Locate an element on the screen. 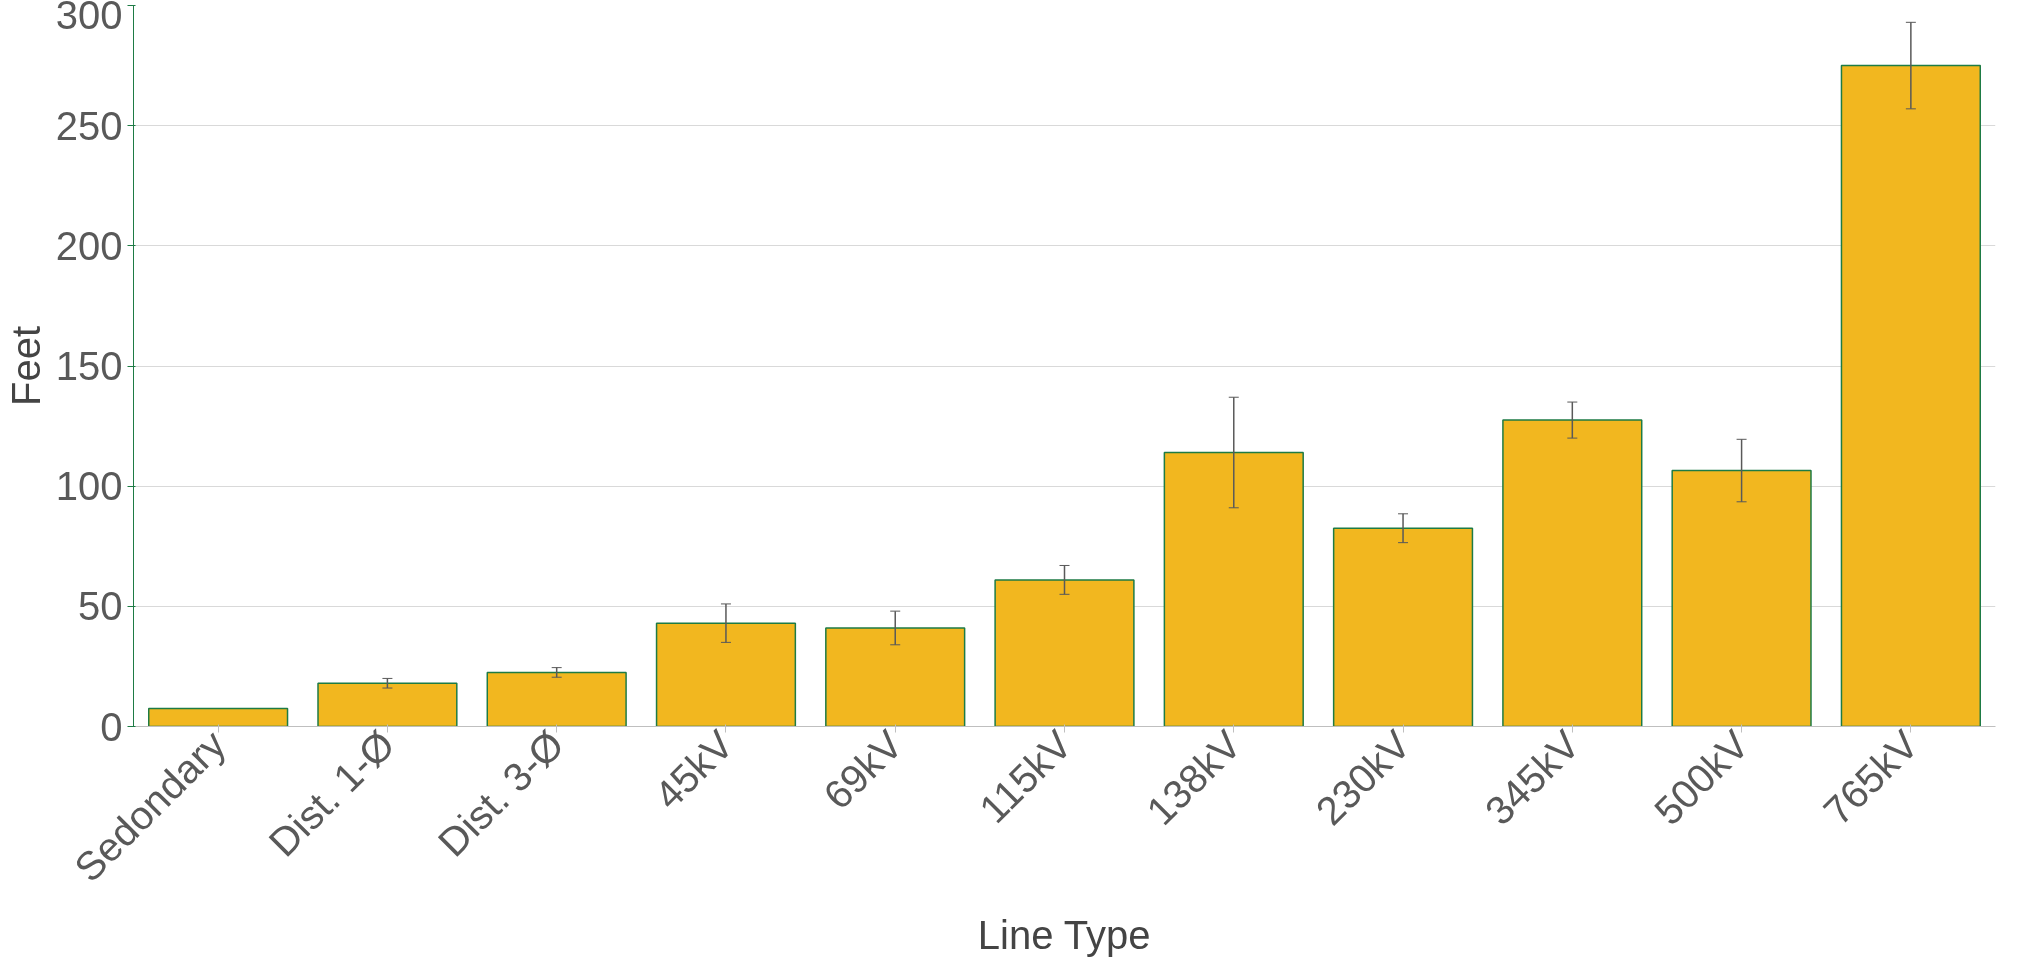 Image resolution: width=2024 pixels, height=978 pixels. x-tick-label: Dist. 3-Ø is located at coordinates (501, 793).